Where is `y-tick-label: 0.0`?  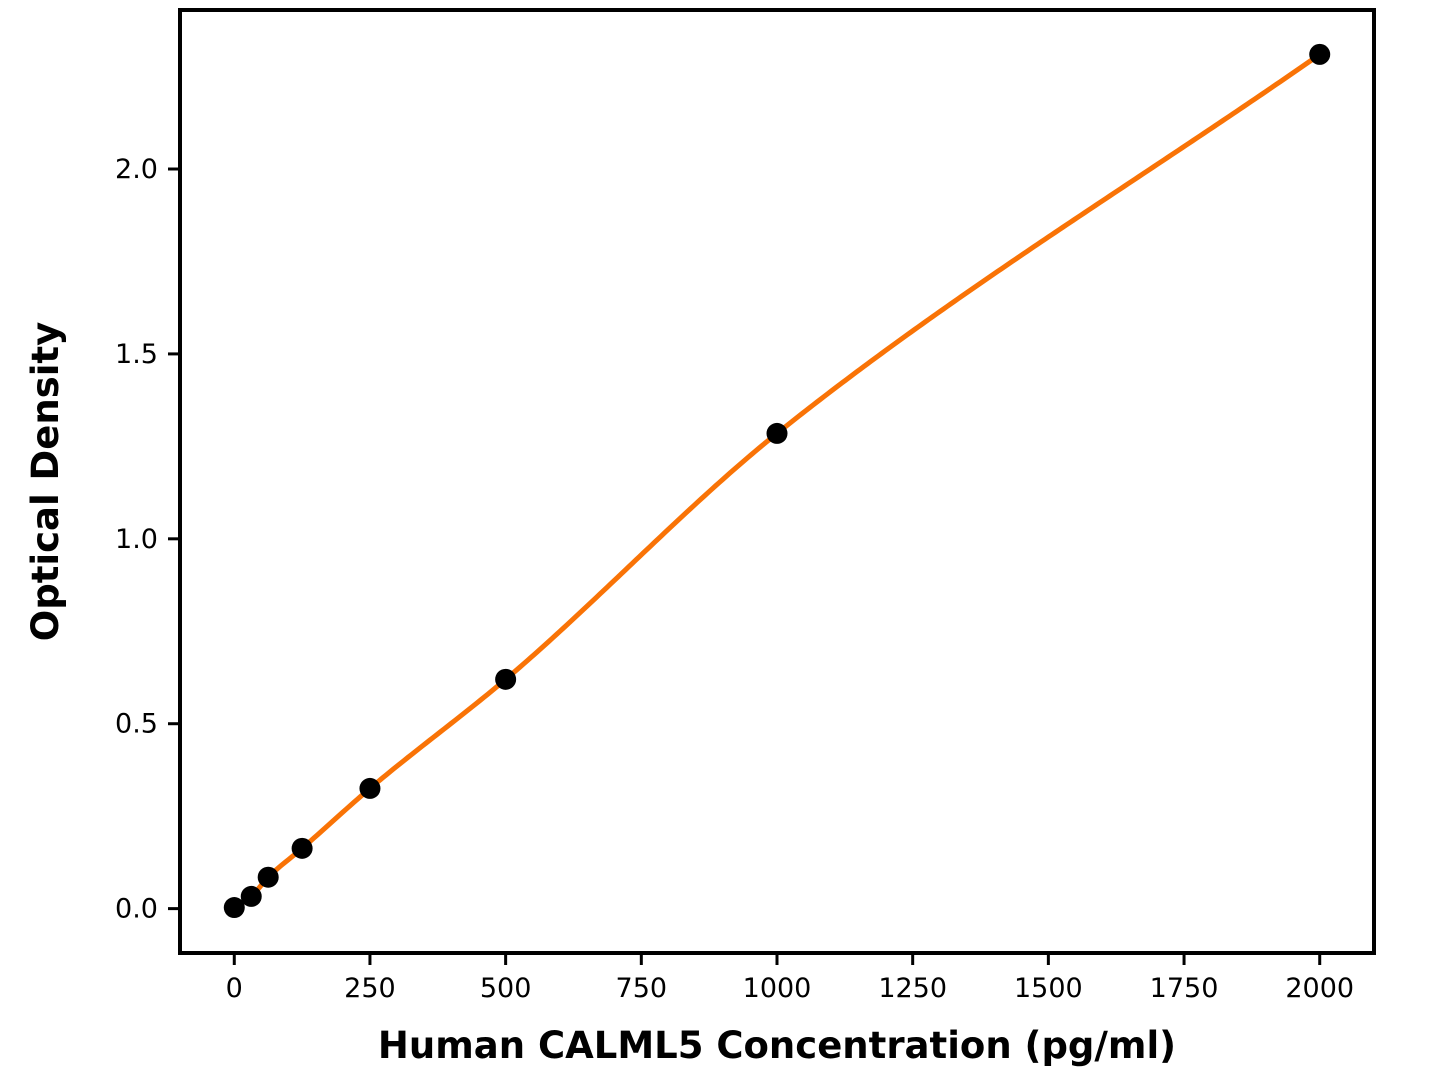 y-tick-label: 0.0 is located at coordinates (136, 909).